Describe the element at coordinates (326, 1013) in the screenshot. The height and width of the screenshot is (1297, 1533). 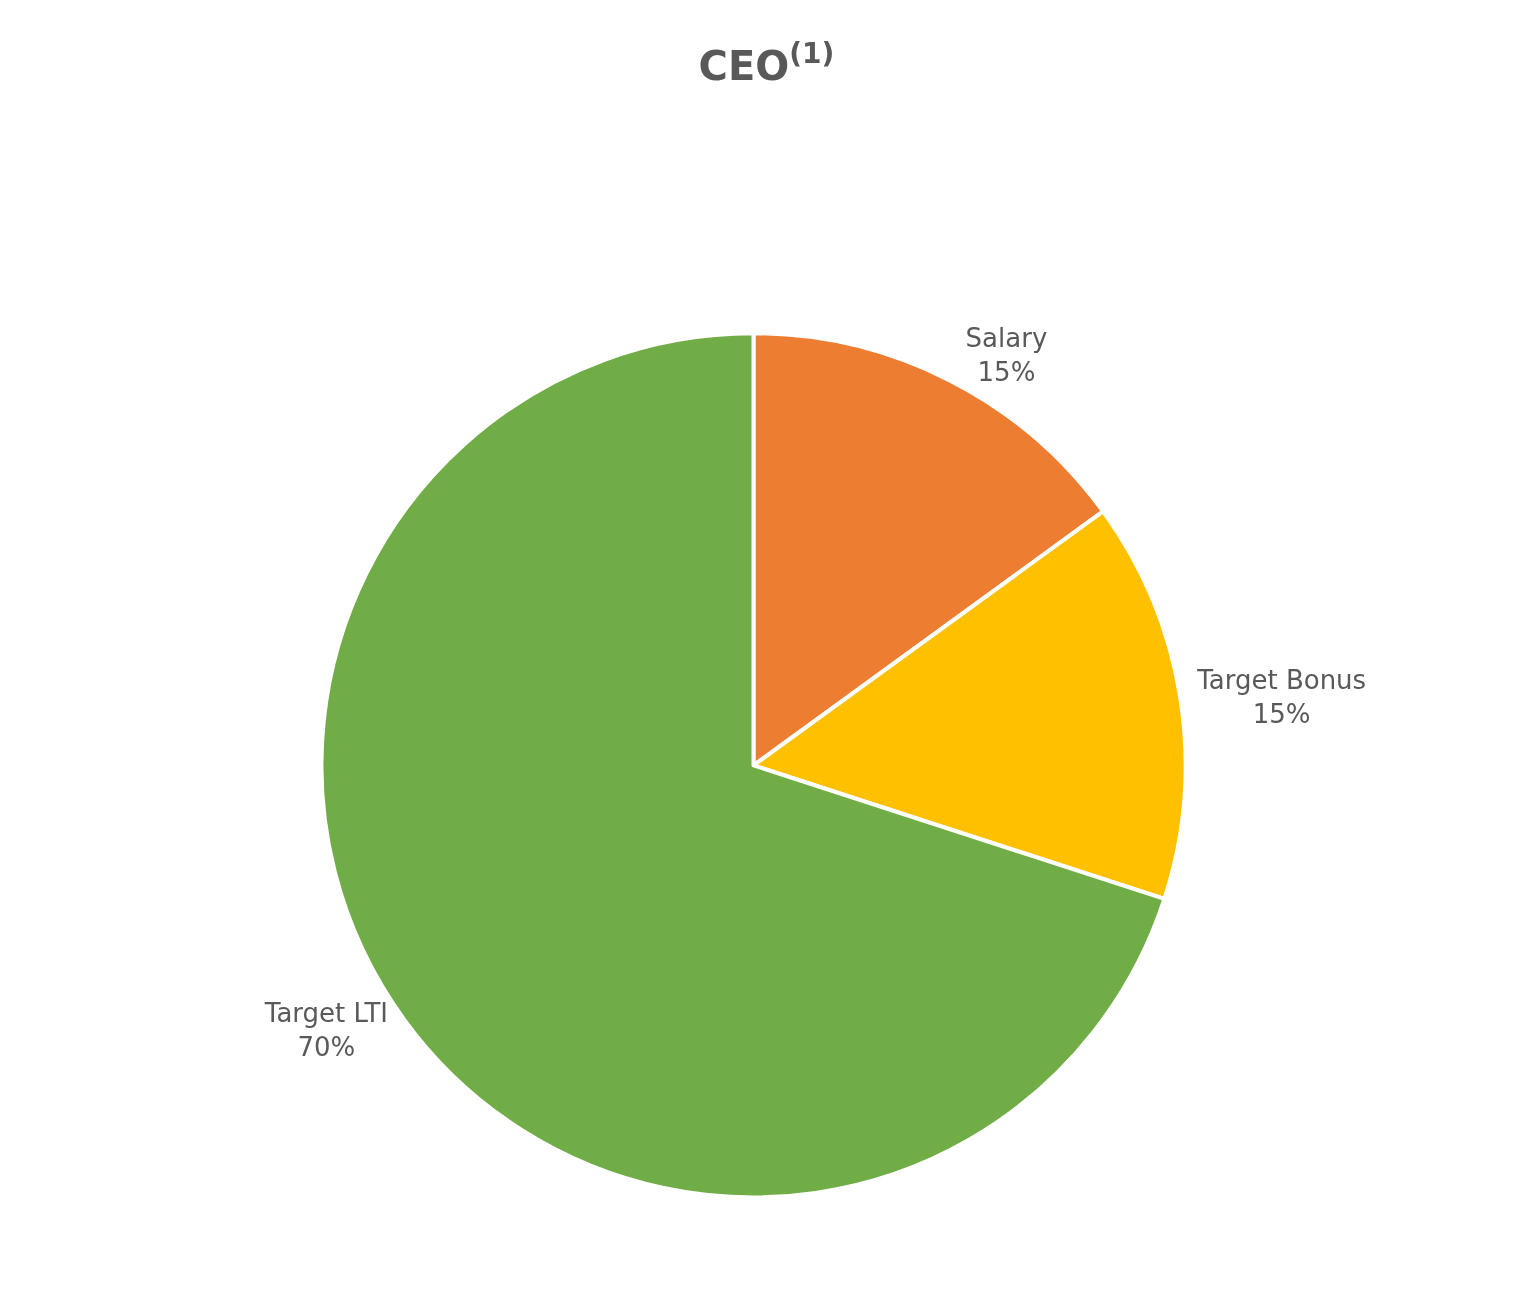
I see `slice-label: Target LTI` at that location.